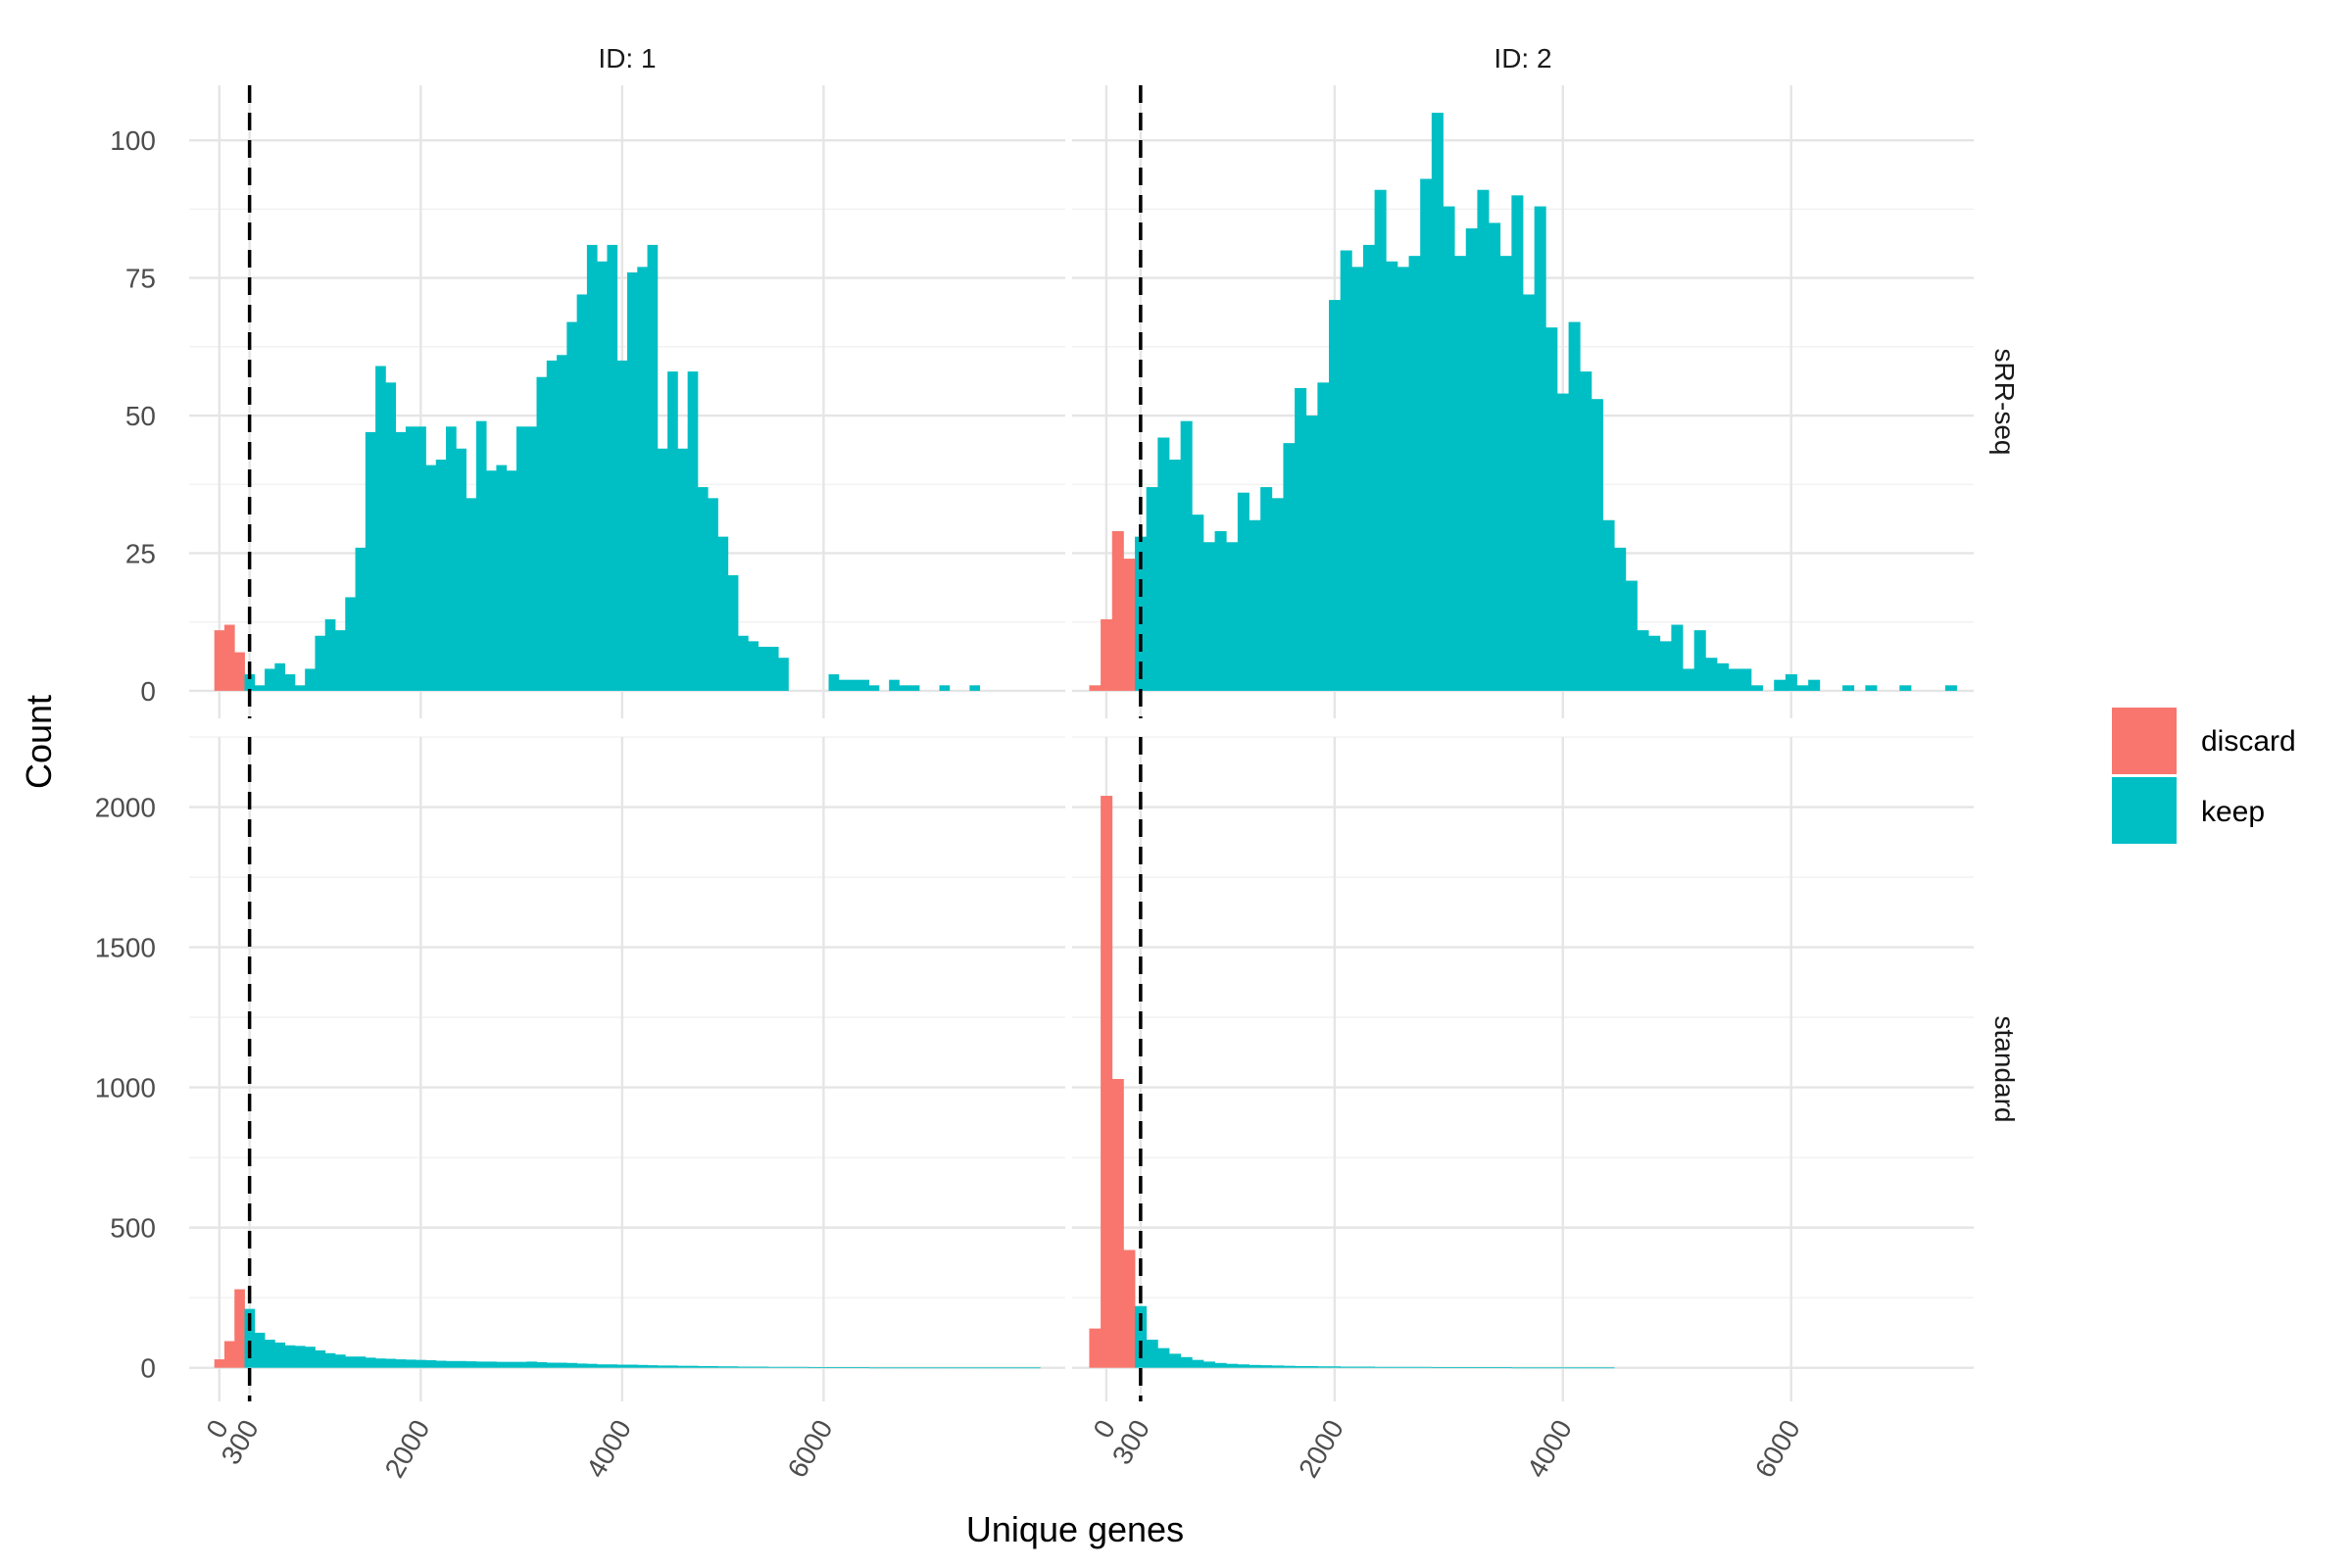 This screenshot has width=2352, height=1568. I want to click on strip-srr-seq: sRR-seq, so click(2004, 402).